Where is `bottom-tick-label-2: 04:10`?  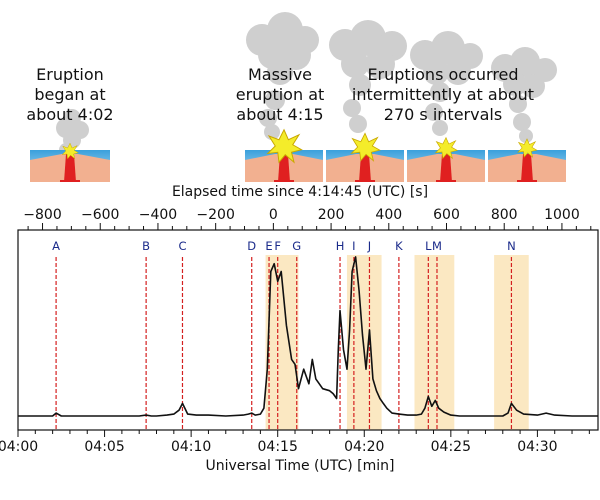
bottom-tick-label-2: 04:10 is located at coordinates (191, 447).